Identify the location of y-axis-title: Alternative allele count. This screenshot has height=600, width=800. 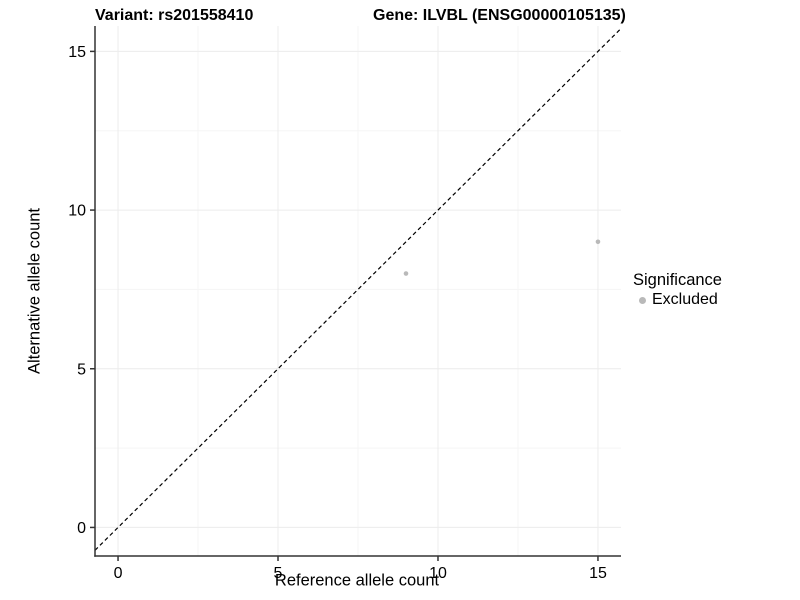
(34, 291).